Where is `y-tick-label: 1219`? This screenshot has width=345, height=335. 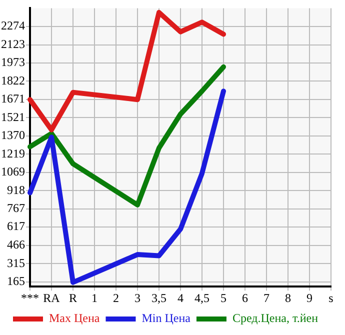
y-tick-label: 1219 is located at coordinates (13, 153).